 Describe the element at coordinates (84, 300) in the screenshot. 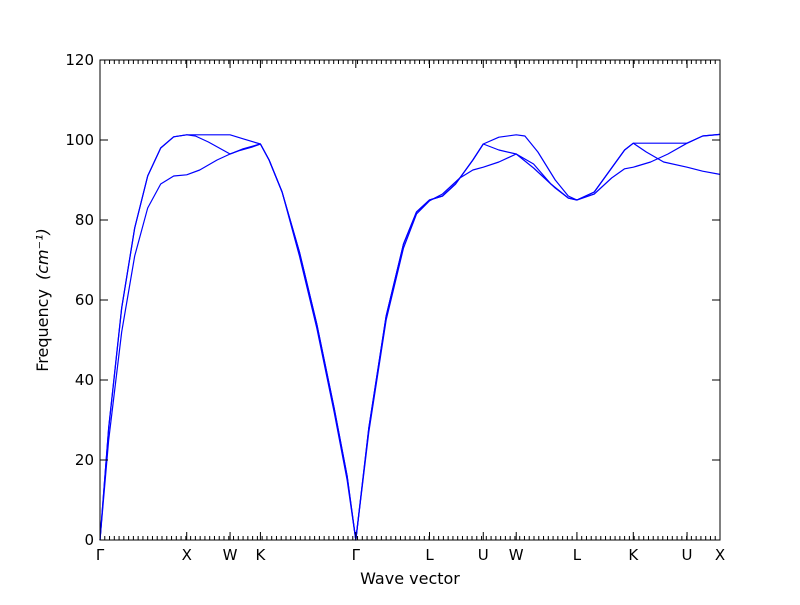

I see `y-tick-label: 60` at that location.